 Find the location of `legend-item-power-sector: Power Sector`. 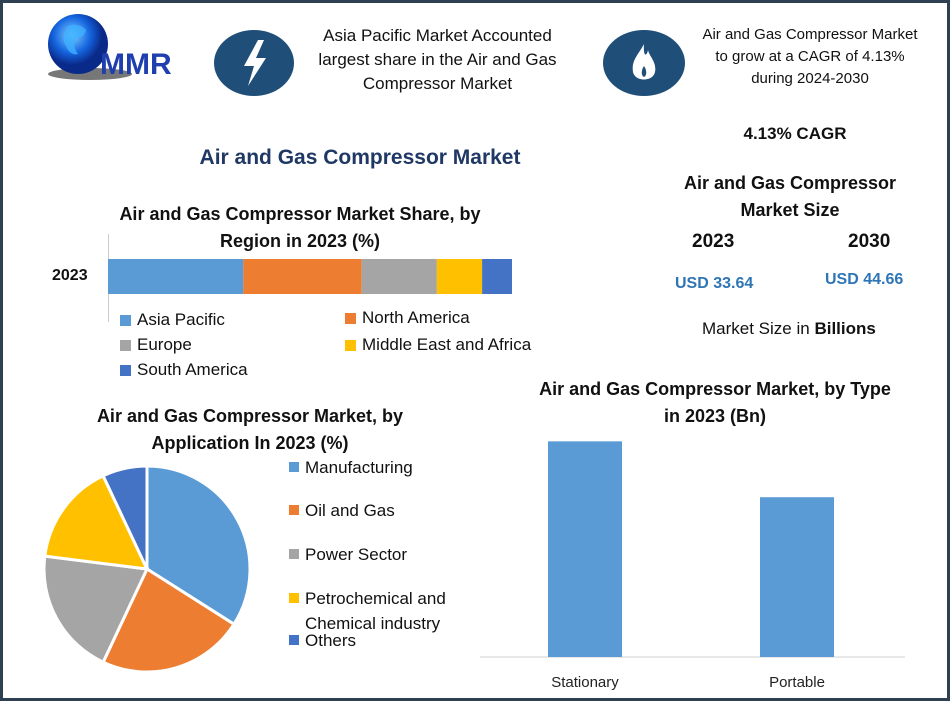

legend-item-power-sector: Power Sector is located at coordinates (377, 555).